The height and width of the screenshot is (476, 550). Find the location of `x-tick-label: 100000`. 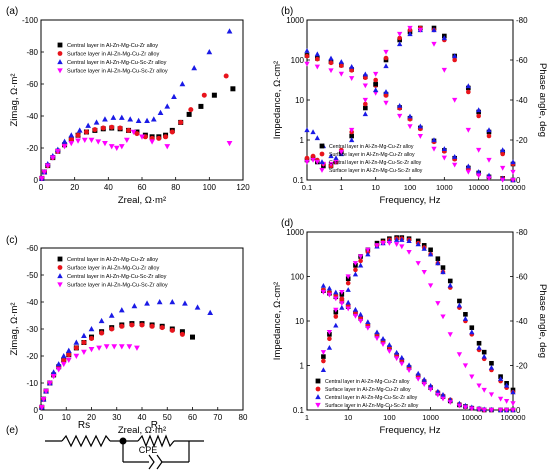

x-tick-label: 100000 is located at coordinates (512, 187).